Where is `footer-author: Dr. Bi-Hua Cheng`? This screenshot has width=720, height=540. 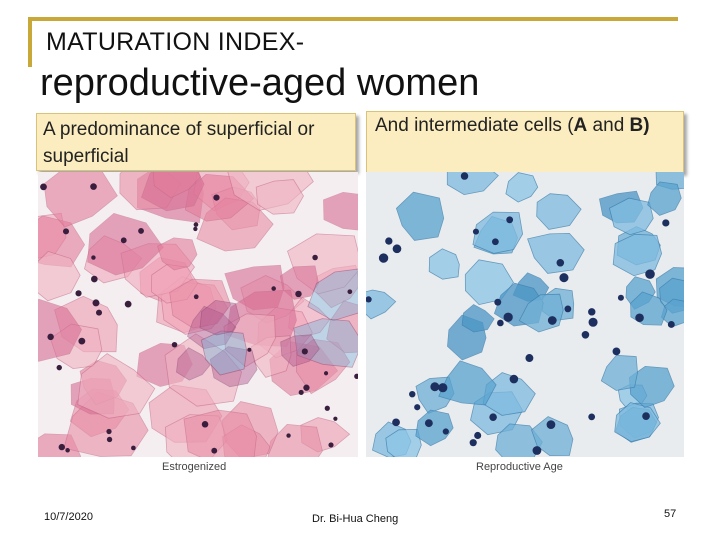
footer-author: Dr. Bi-Hua Cheng is located at coordinates (355, 519).